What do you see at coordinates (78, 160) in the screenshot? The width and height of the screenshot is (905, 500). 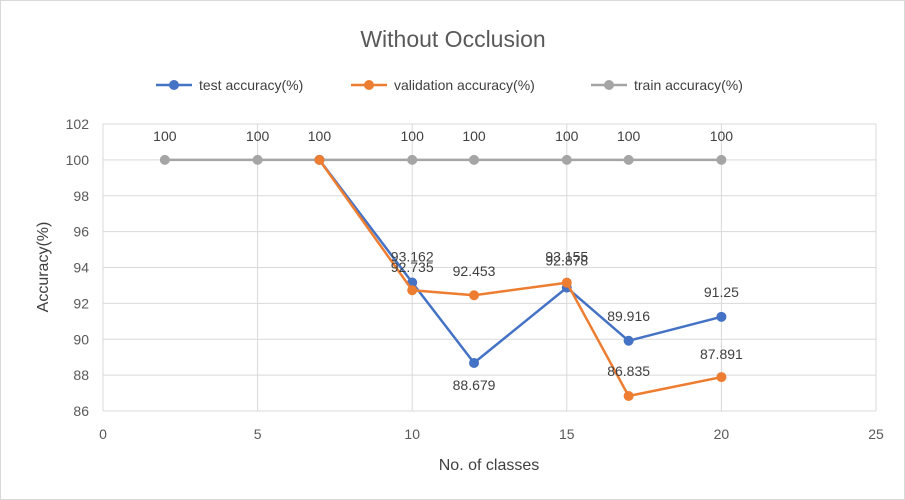 I see `y-tick-label: 100` at bounding box center [78, 160].